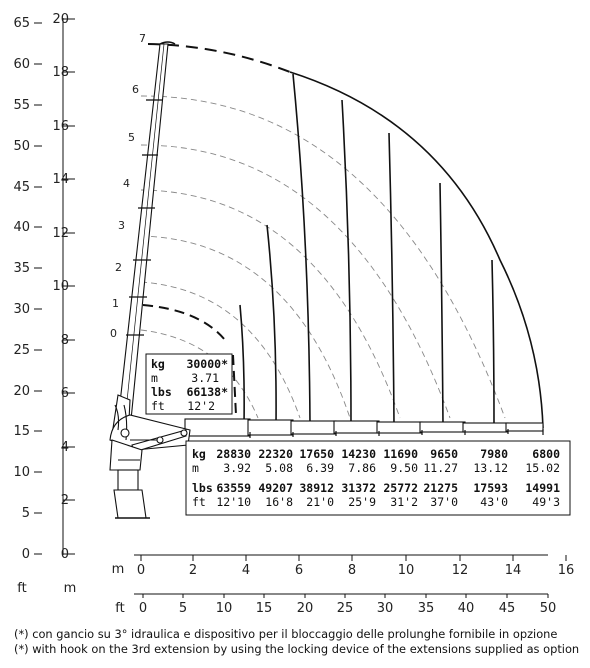 The width and height of the screenshot is (590, 668). Describe the element at coordinates (158, 364) in the screenshot. I see `load-box-kg-label: kg` at that location.